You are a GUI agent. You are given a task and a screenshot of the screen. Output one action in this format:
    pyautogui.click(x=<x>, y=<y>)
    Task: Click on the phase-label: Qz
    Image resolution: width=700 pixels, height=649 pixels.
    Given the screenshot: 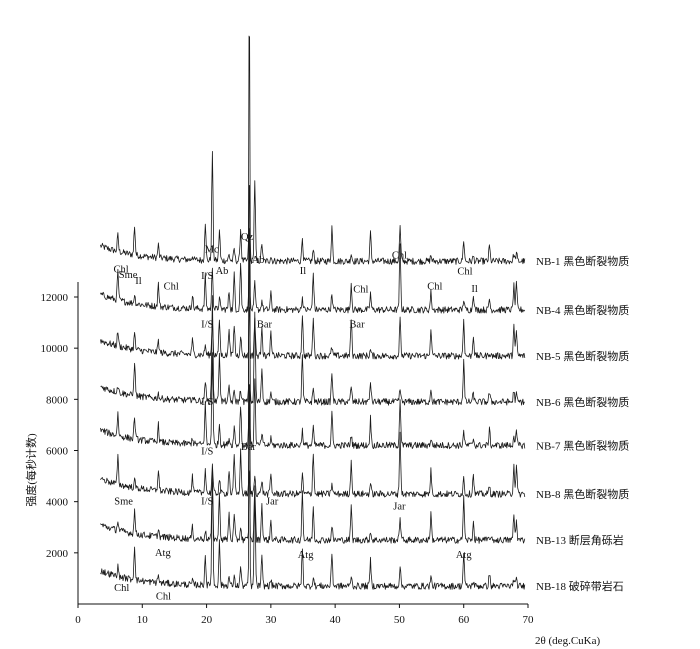 What is the action you would take?
    pyautogui.click(x=247, y=237)
    